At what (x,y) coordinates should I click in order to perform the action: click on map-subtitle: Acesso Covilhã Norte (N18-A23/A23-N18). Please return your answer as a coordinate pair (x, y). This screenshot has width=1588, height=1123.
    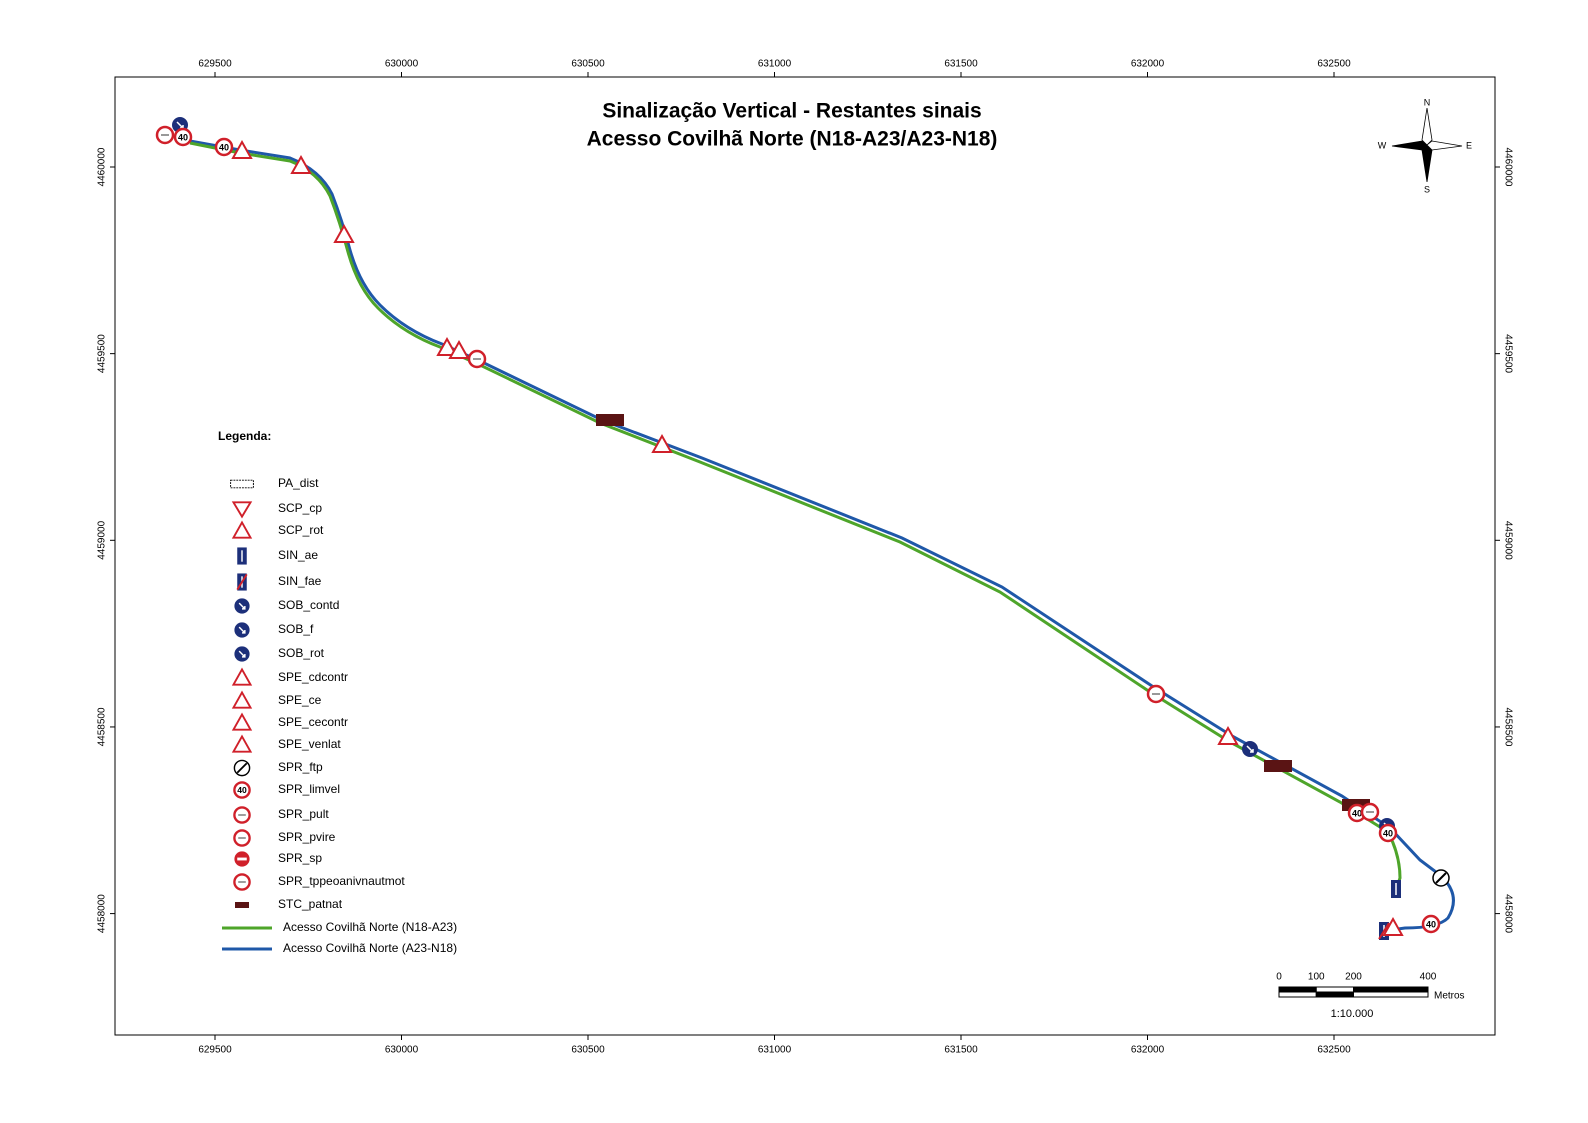
    Looking at the image, I should click on (792, 139).